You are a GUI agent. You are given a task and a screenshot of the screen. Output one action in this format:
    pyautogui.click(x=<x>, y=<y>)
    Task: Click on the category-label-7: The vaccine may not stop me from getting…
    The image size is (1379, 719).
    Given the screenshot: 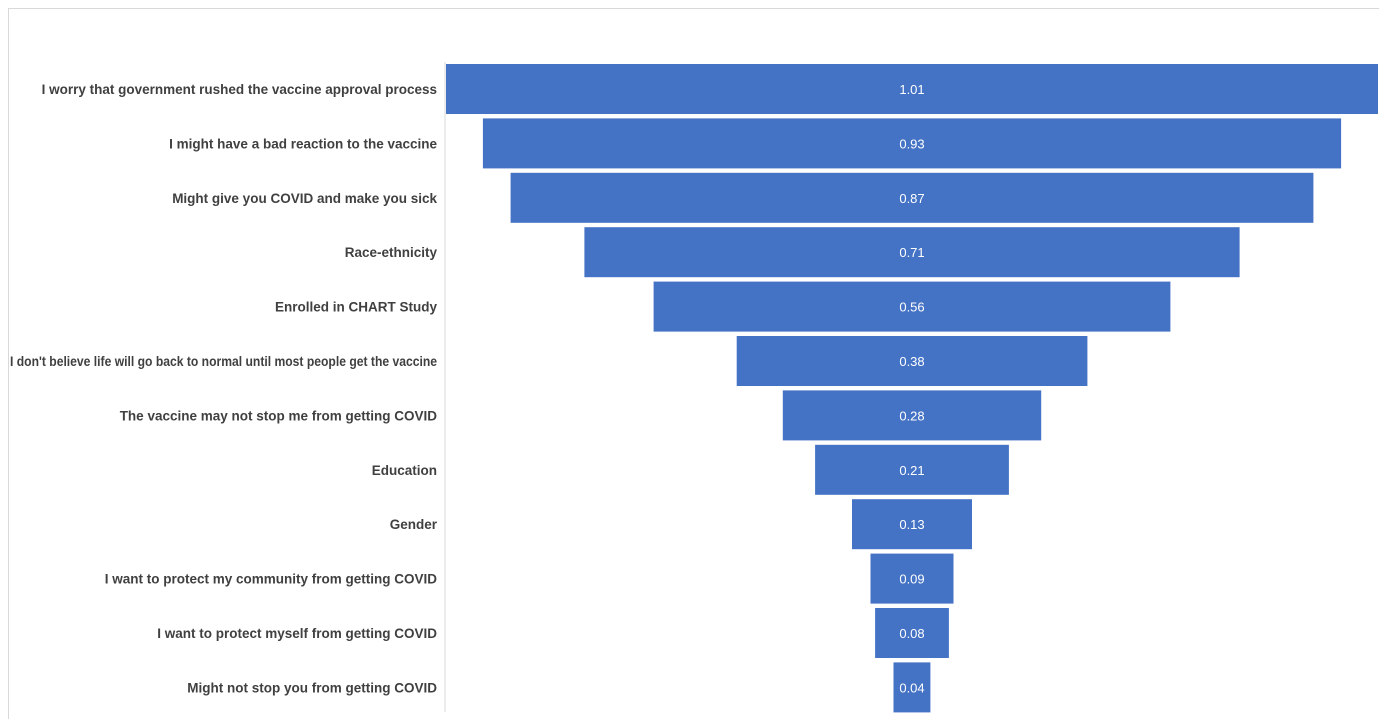 What is the action you would take?
    pyautogui.click(x=279, y=415)
    